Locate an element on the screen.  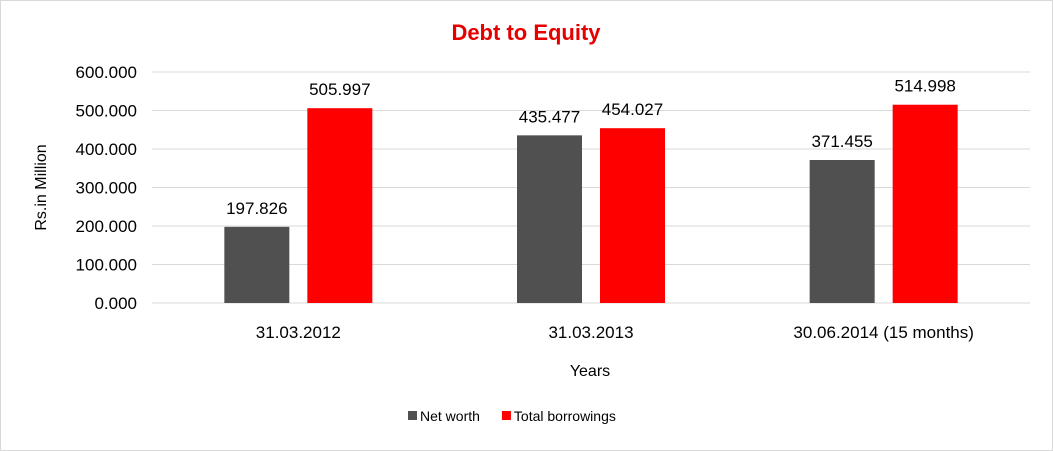
y-tick-label: 200.000 is located at coordinates (106, 226).